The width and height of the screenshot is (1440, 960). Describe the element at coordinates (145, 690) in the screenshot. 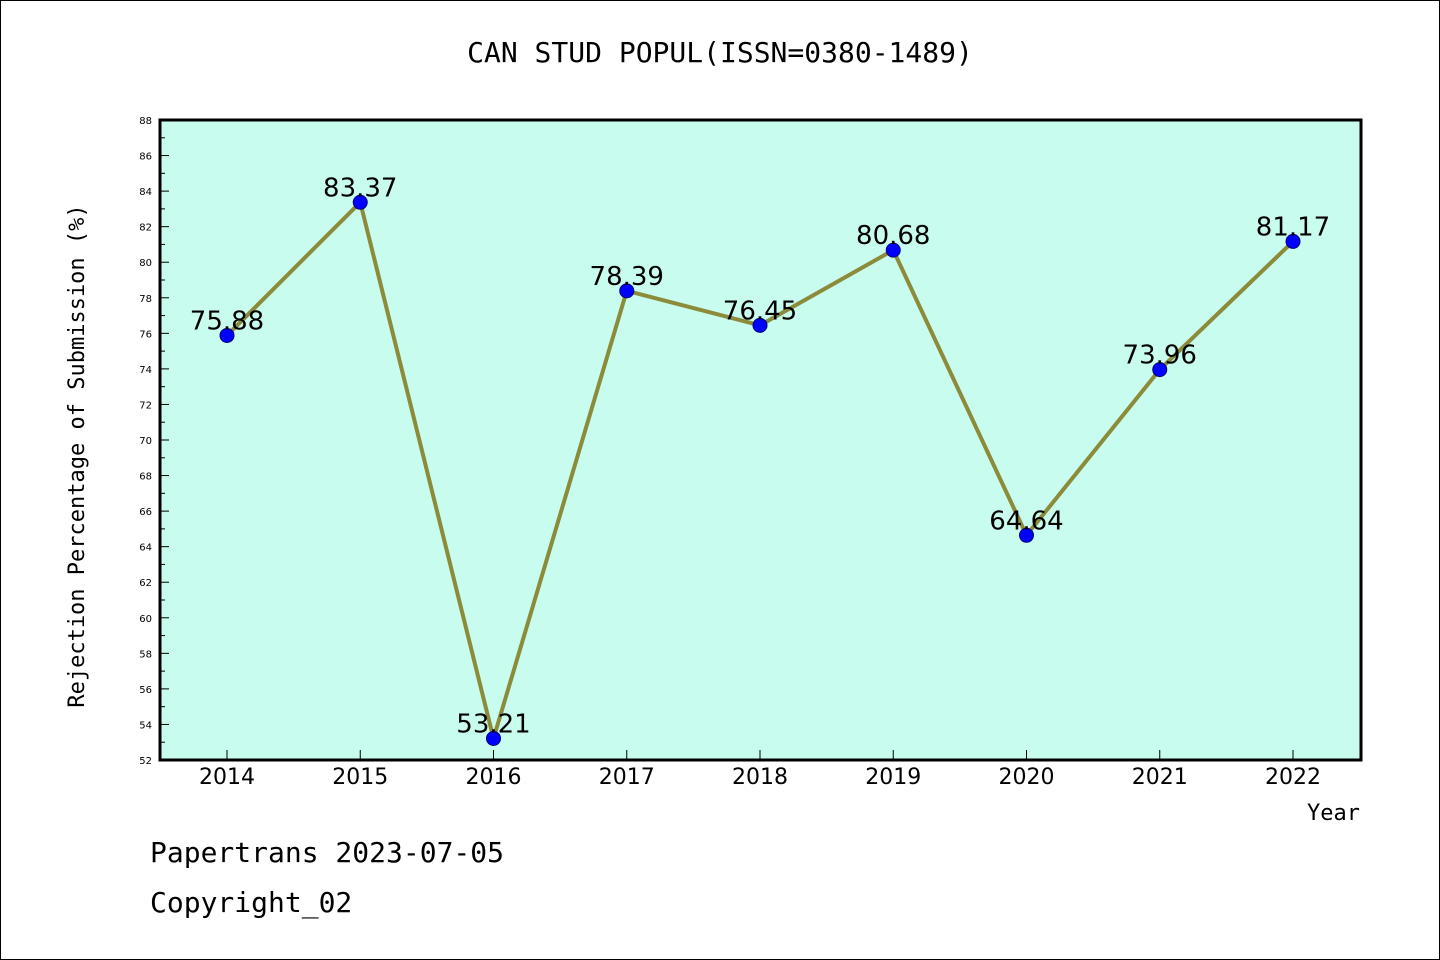

I see `y-tick-label: 56` at that location.